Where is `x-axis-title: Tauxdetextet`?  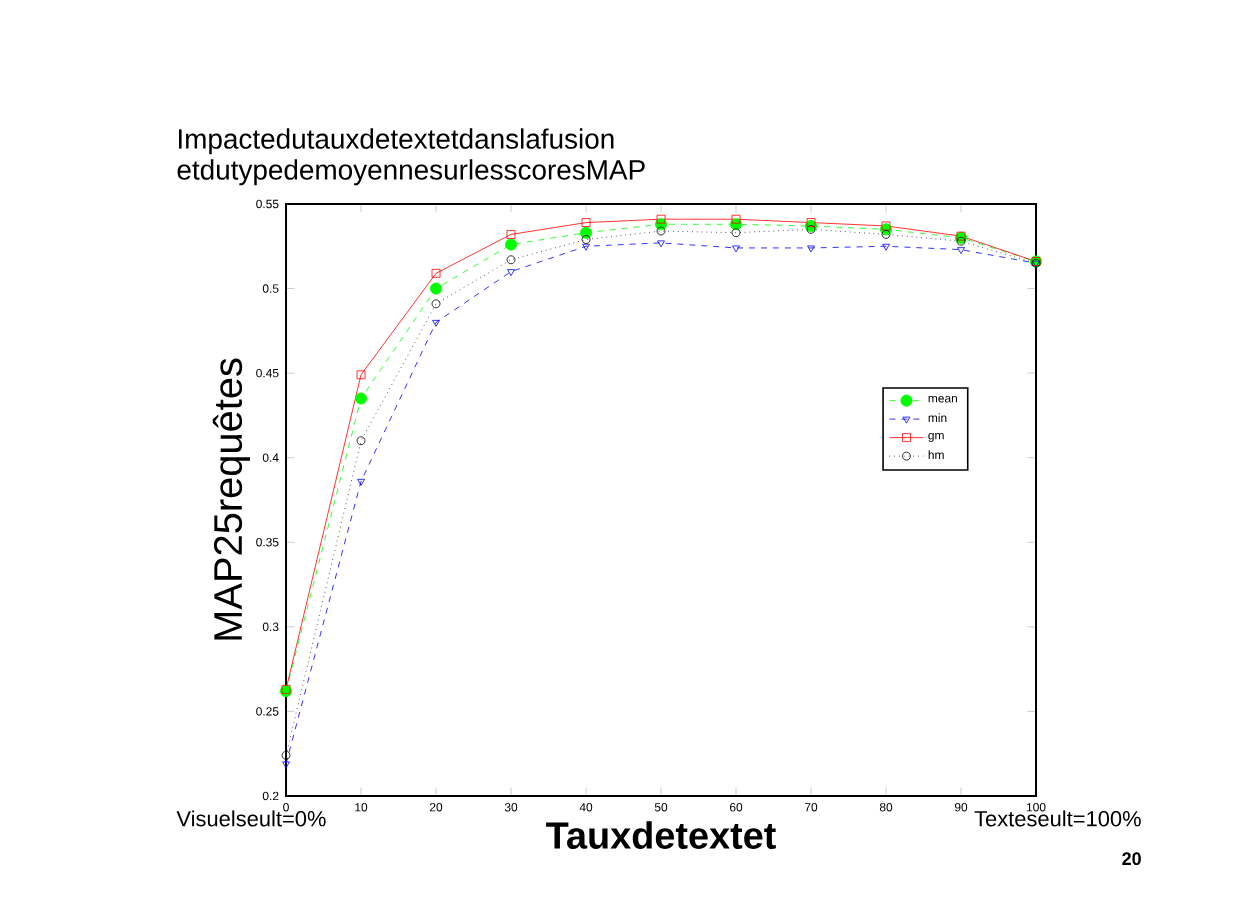
x-axis-title: Tauxdetextet is located at coordinates (661, 835).